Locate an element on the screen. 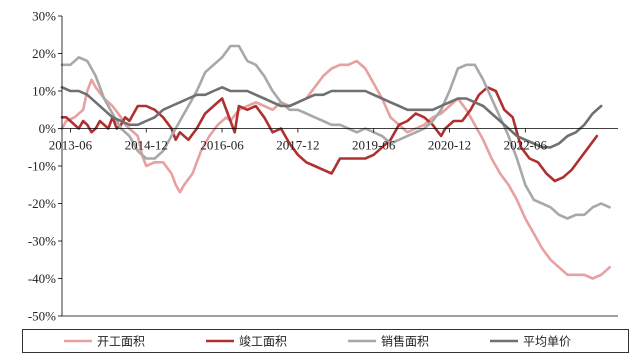 The width and height of the screenshot is (633, 356). legend-box is located at coordinates (325, 341).